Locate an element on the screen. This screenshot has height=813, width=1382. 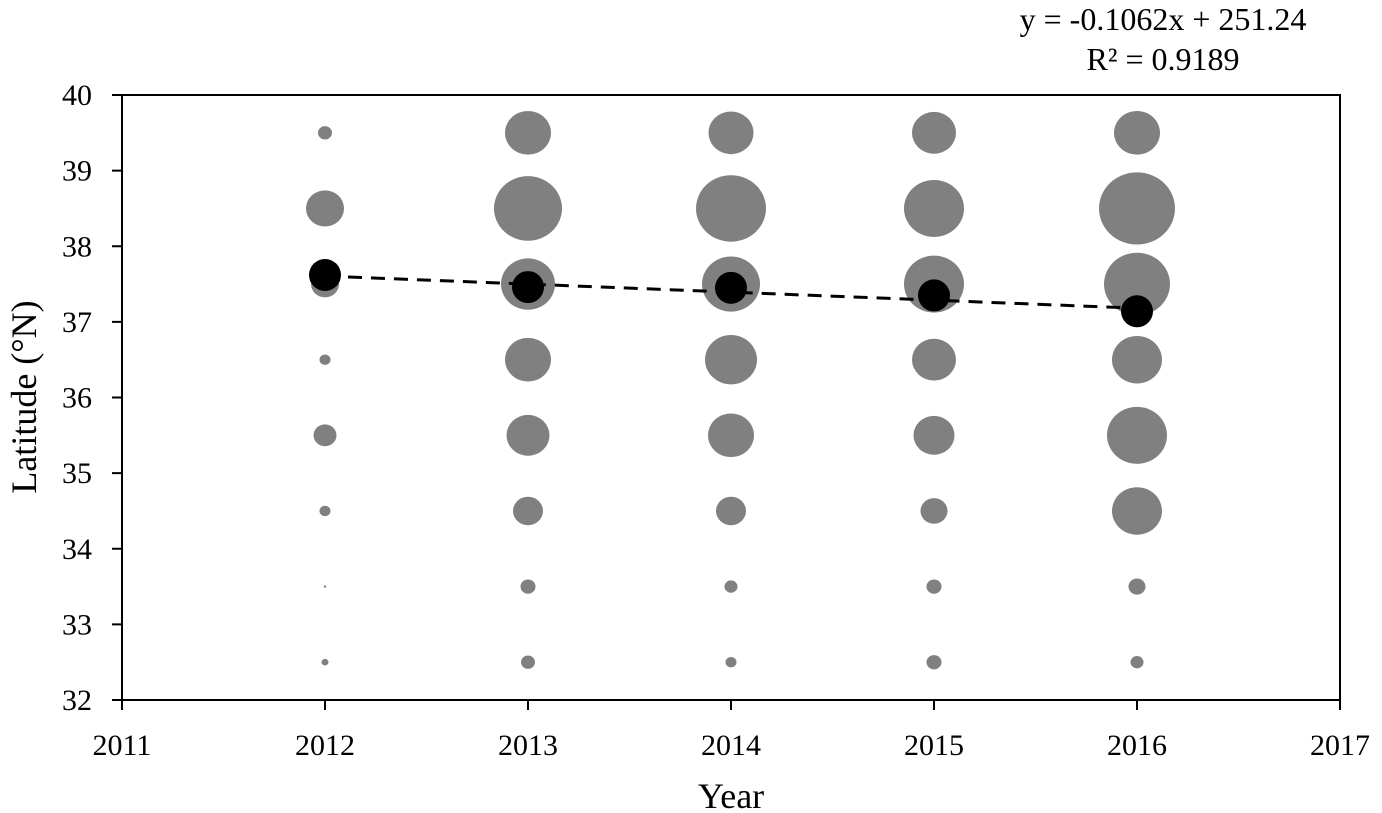
x-tick-label: 2011 is located at coordinates (122, 745).